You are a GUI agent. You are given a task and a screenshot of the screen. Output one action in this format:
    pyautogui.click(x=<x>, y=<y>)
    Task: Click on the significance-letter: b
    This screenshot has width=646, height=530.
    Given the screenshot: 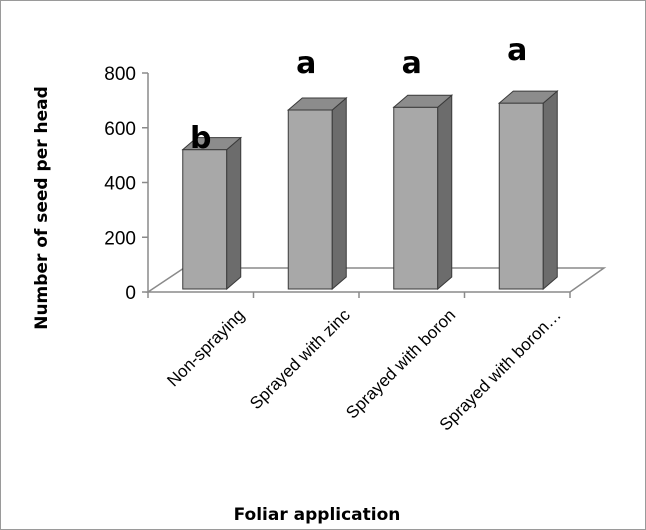 What is the action you would take?
    pyautogui.click(x=200, y=138)
    